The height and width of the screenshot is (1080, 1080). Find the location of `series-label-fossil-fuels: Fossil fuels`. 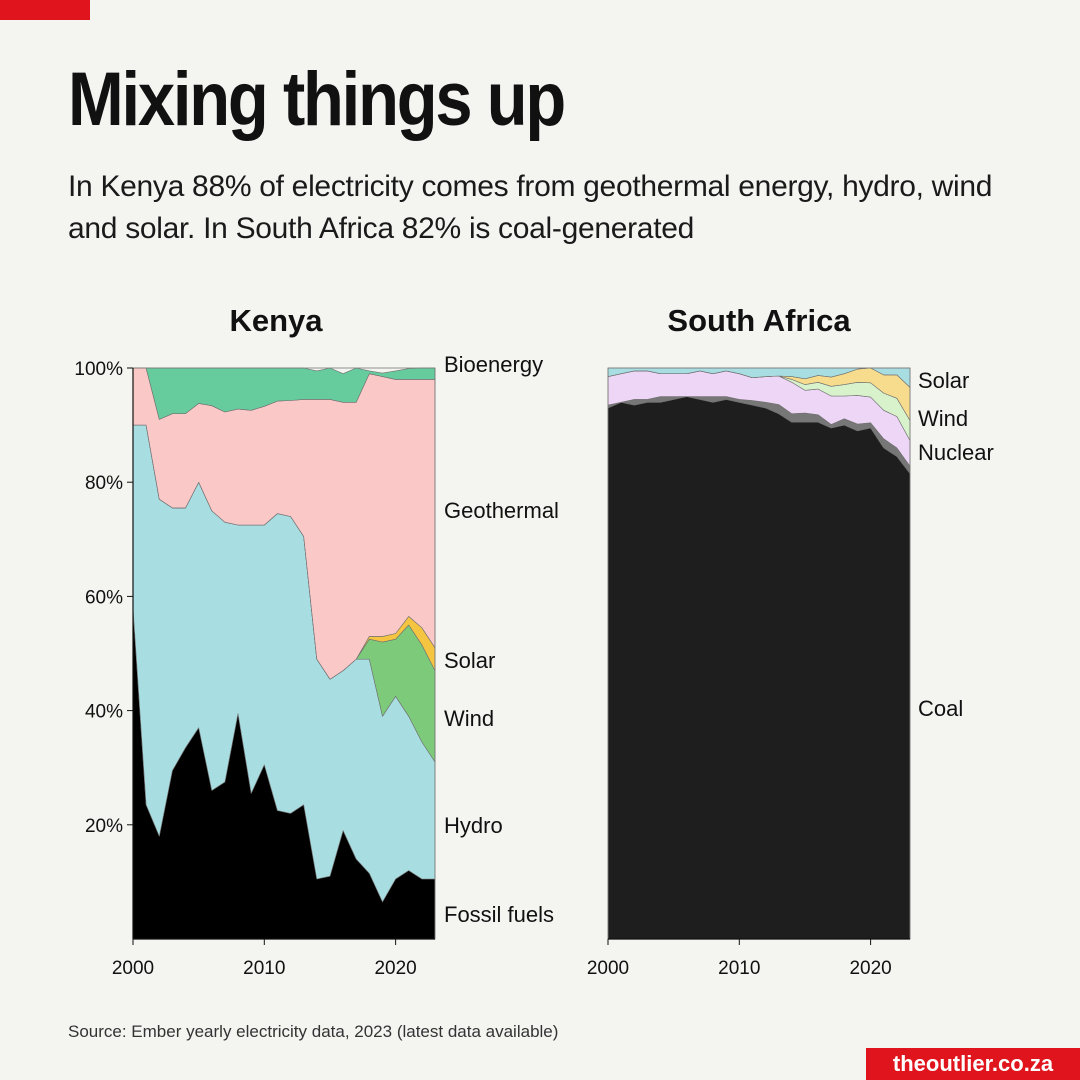

series-label-fossil-fuels: Fossil fuels is located at coordinates (499, 914).